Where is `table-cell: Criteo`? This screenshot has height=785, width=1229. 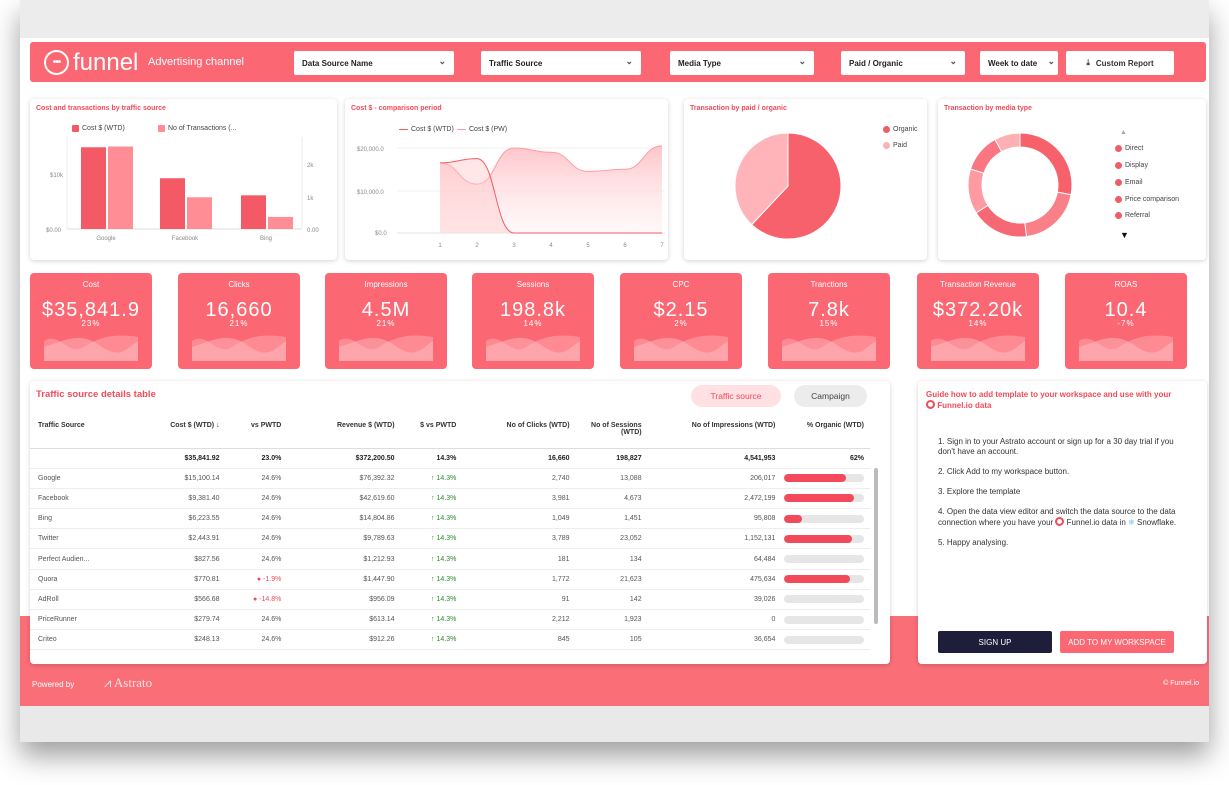
table-cell: Criteo is located at coordinates (81, 640).